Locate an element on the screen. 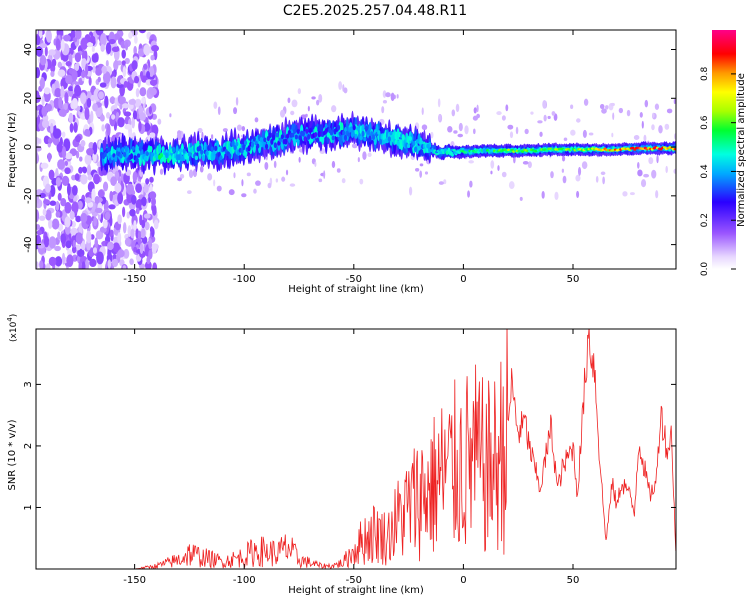  colorbar-label: Normalized spectral amplitude is located at coordinates (741, 150).